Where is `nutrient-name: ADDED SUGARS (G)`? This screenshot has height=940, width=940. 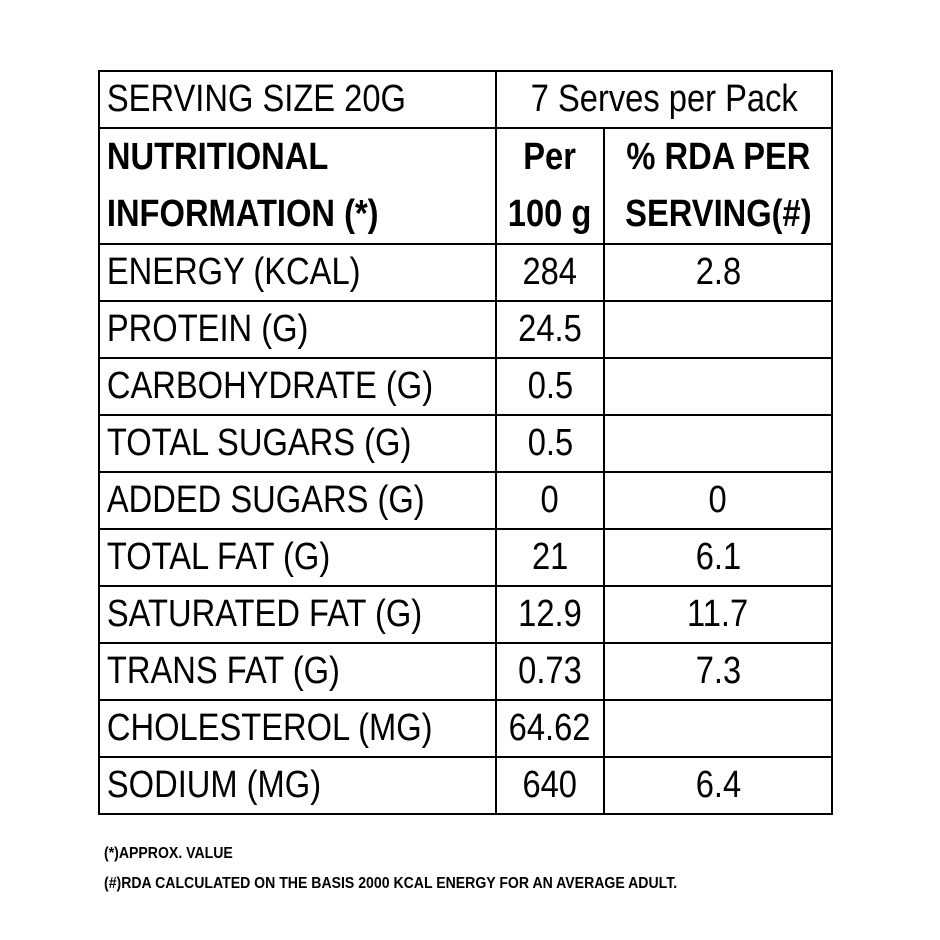 nutrient-name: ADDED SUGARS (G) is located at coordinates (297, 500).